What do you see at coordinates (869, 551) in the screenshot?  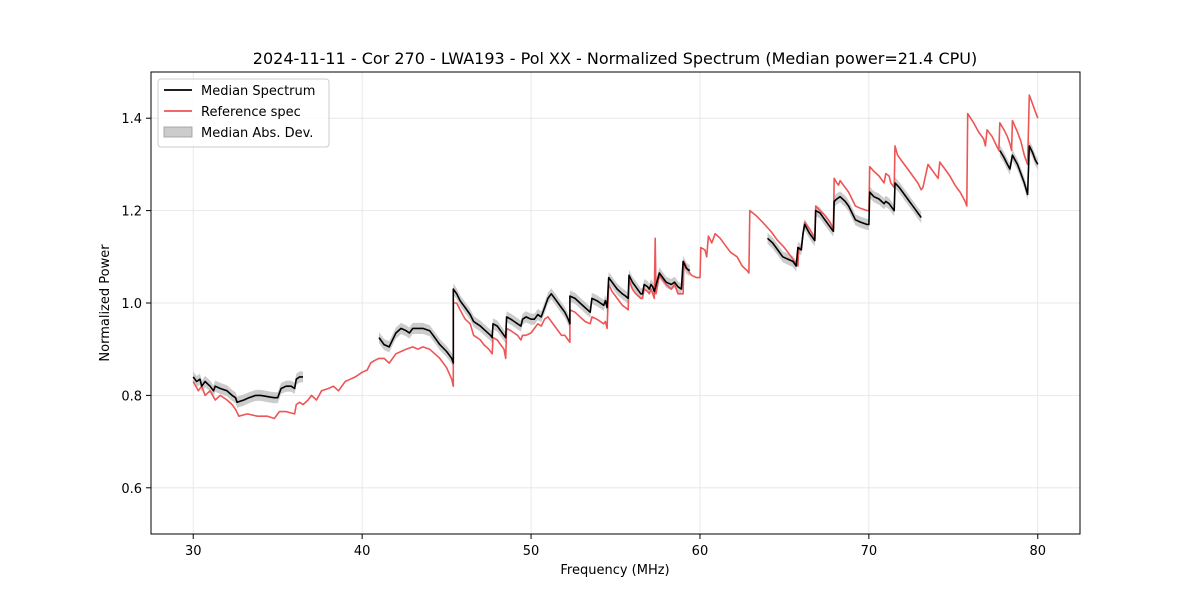 I see `x-tick-label: 70` at bounding box center [869, 551].